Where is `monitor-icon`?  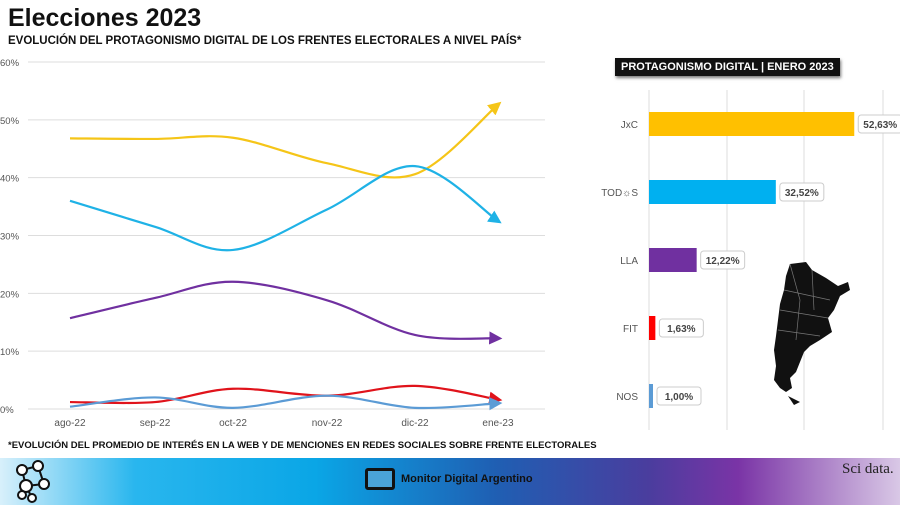
monitor-icon is located at coordinates (380, 479).